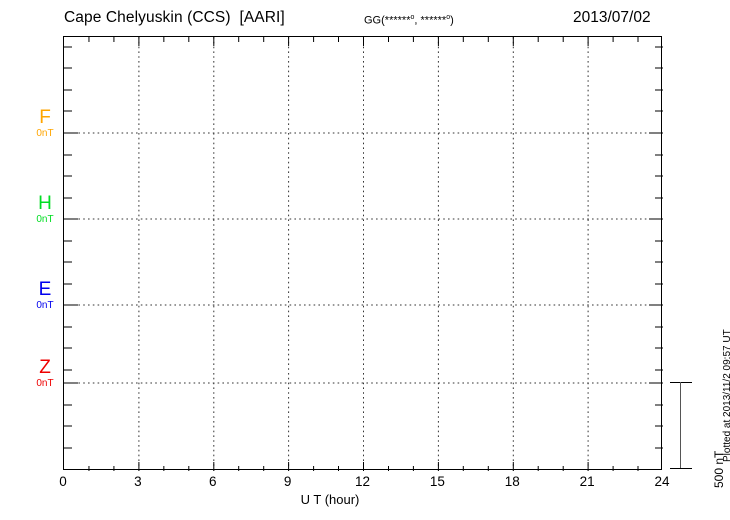 The height and width of the screenshot is (520, 730). What do you see at coordinates (437, 481) in the screenshot?
I see `xtick-label-15: 15` at bounding box center [437, 481].